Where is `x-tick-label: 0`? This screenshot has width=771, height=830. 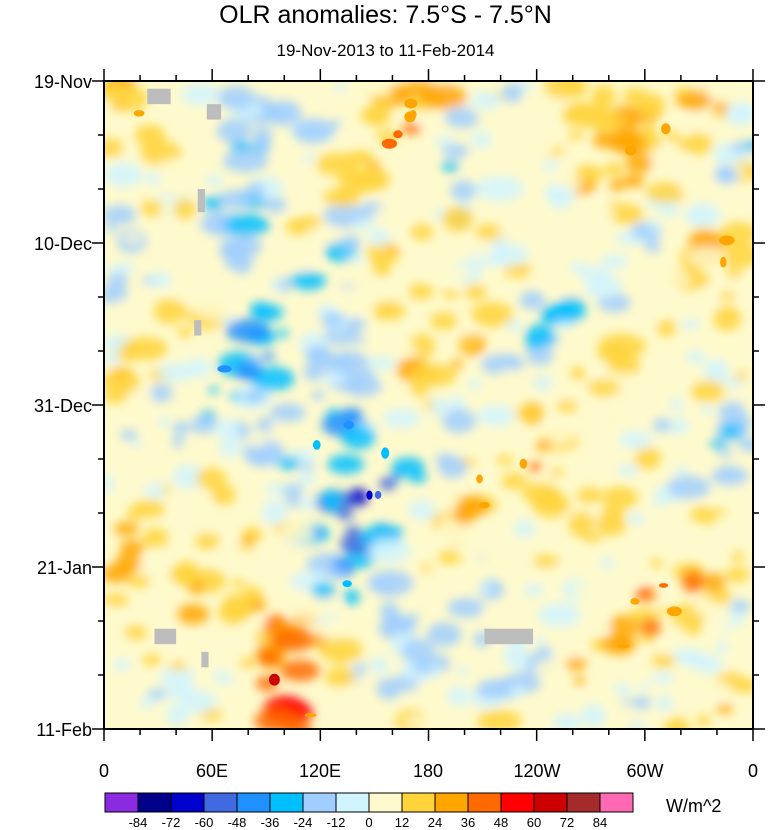
x-tick-label: 0 is located at coordinates (753, 771).